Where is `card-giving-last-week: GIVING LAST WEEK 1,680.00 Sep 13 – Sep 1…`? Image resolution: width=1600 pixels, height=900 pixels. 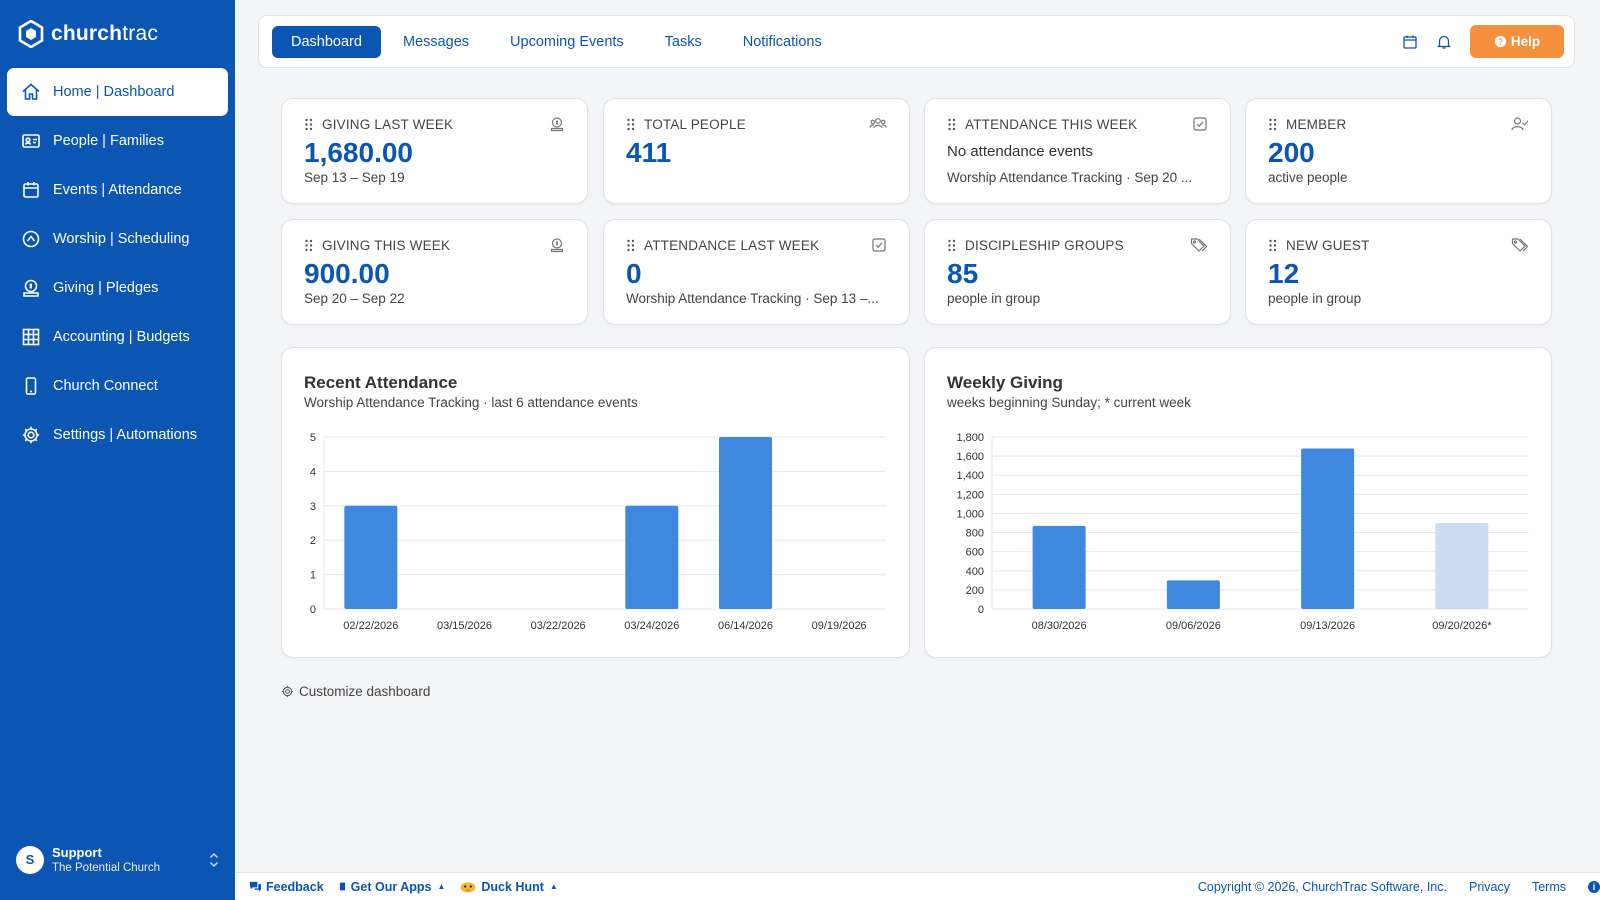
card-giving-last-week: GIVING LAST WEEK 1,680.00 Sep 13 – Sep 1… is located at coordinates (434, 151).